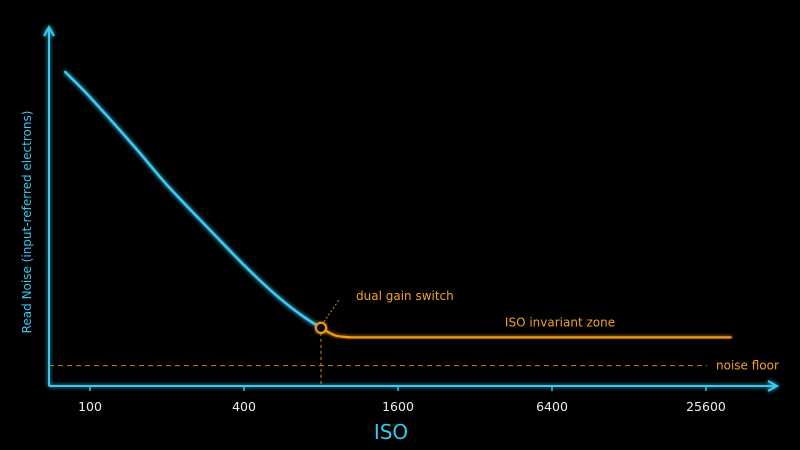 This screenshot has width=800, height=450. What do you see at coordinates (706, 406) in the screenshot?
I see `x-tick-label: 25600` at bounding box center [706, 406].